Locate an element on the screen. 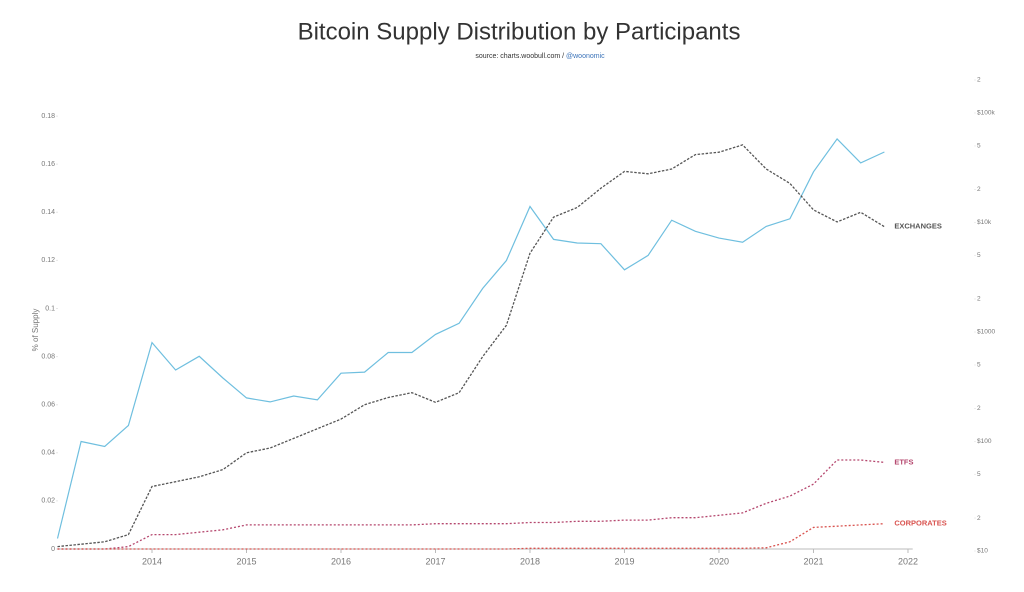 The image size is (1024, 592). subtitle-handle: @woonomic is located at coordinates (585, 56).